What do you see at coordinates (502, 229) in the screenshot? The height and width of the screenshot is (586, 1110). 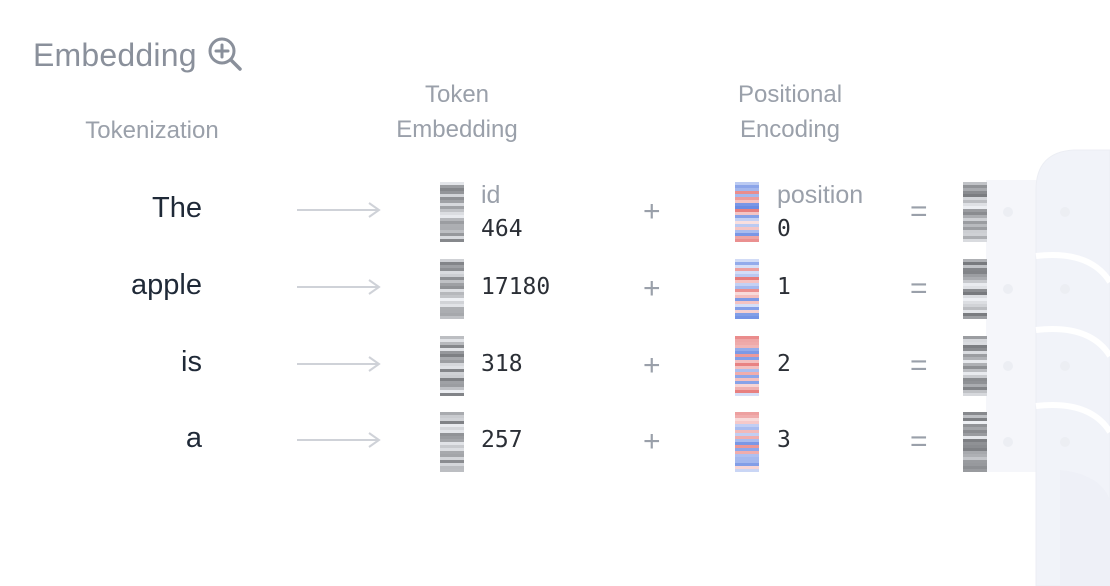 I see `token-id-value: 464` at bounding box center [502, 229].